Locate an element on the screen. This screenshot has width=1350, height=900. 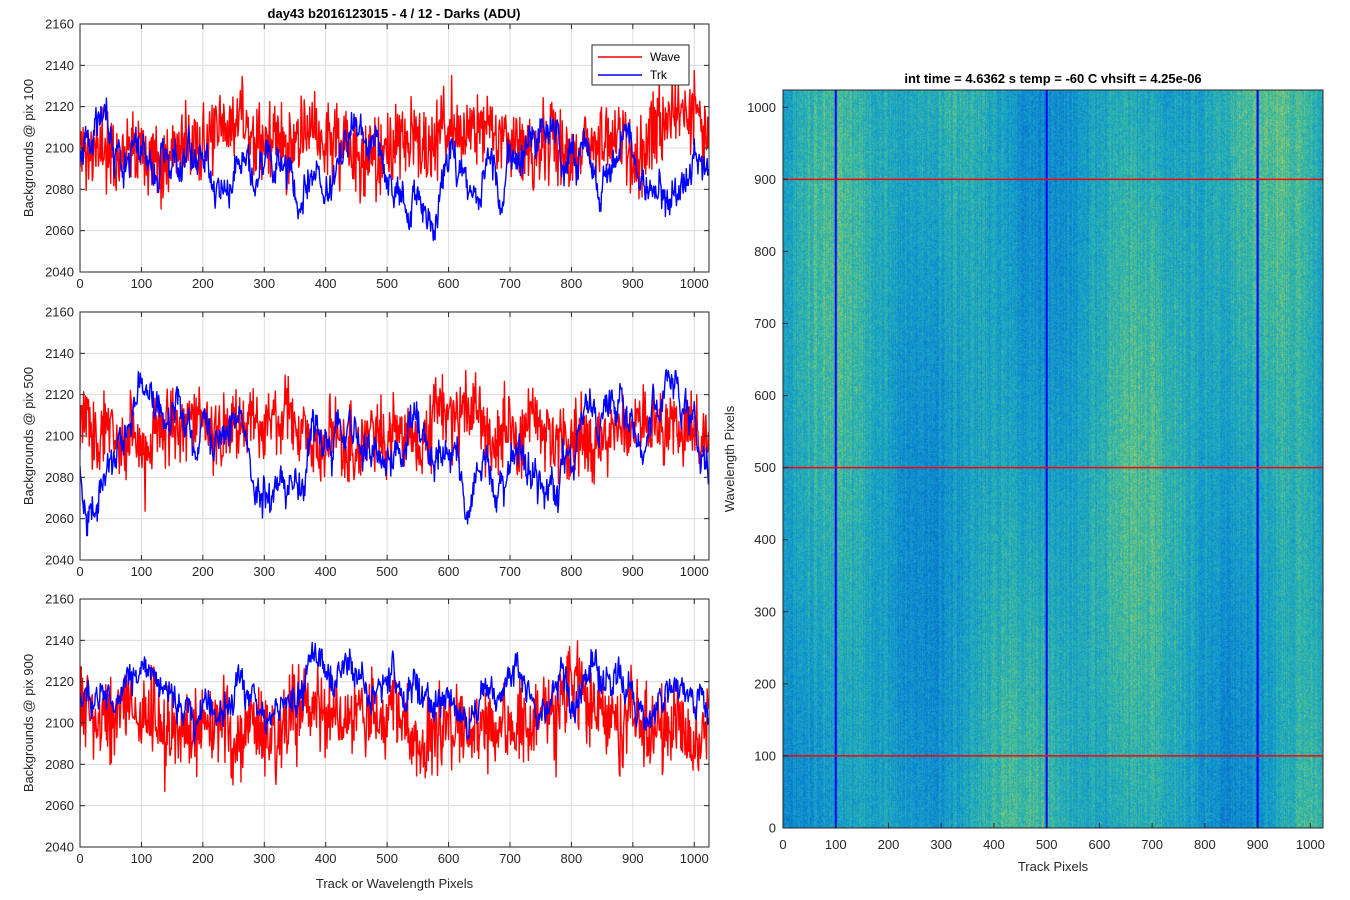
y-tick-label: 200 is located at coordinates (765, 683).